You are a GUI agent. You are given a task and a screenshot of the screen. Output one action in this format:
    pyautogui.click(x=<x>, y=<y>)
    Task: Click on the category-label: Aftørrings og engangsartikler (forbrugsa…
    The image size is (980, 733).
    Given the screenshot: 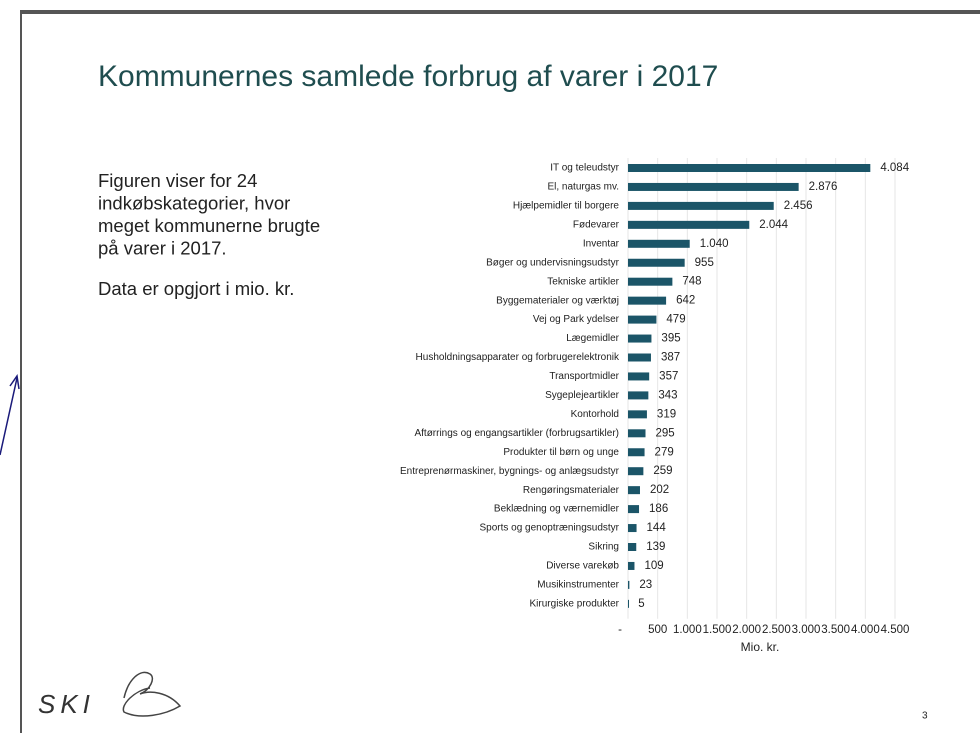 What is the action you would take?
    pyautogui.click(x=516, y=433)
    